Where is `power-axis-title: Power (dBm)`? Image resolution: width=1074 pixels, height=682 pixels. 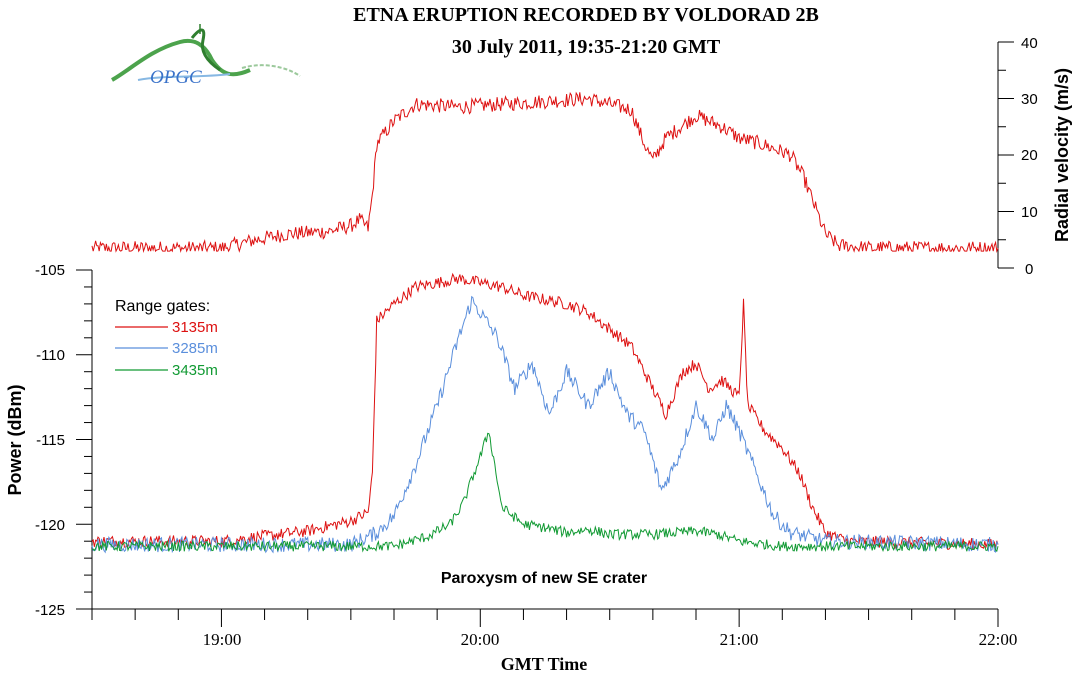
power-axis-title: Power (dBm) is located at coordinates (15, 439).